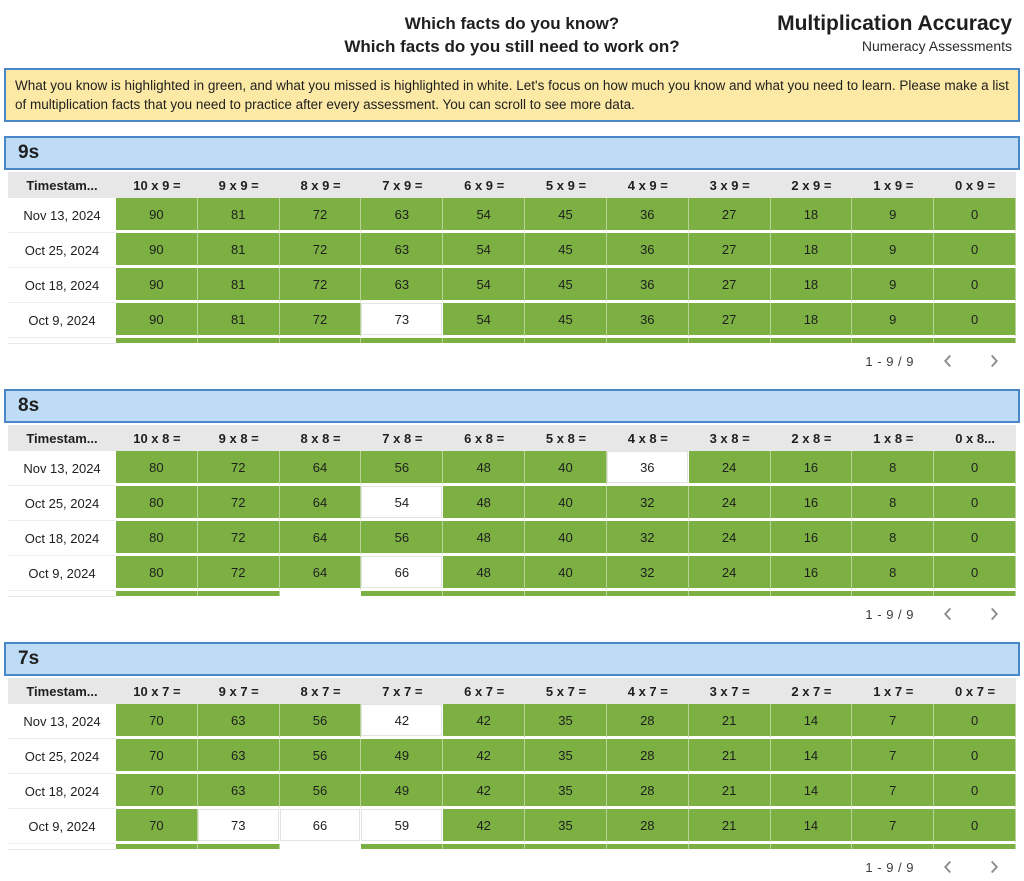  Describe the element at coordinates (647, 691) in the screenshot. I see `column-header: 4 x 7 =` at that location.